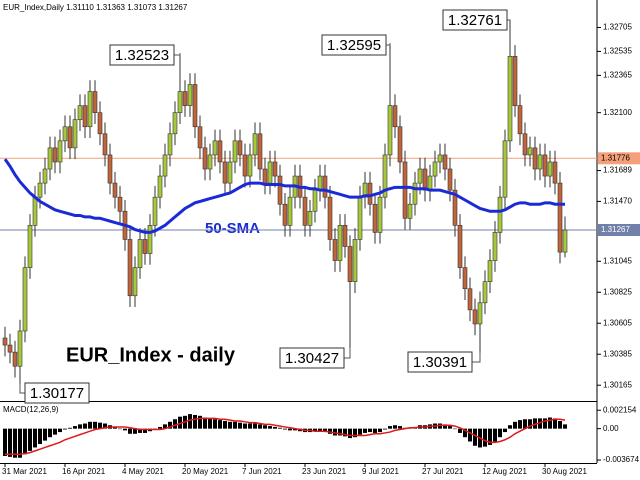  What do you see at coordinates (232, 228) in the screenshot?
I see `sma-label: 50-SMA` at bounding box center [232, 228].